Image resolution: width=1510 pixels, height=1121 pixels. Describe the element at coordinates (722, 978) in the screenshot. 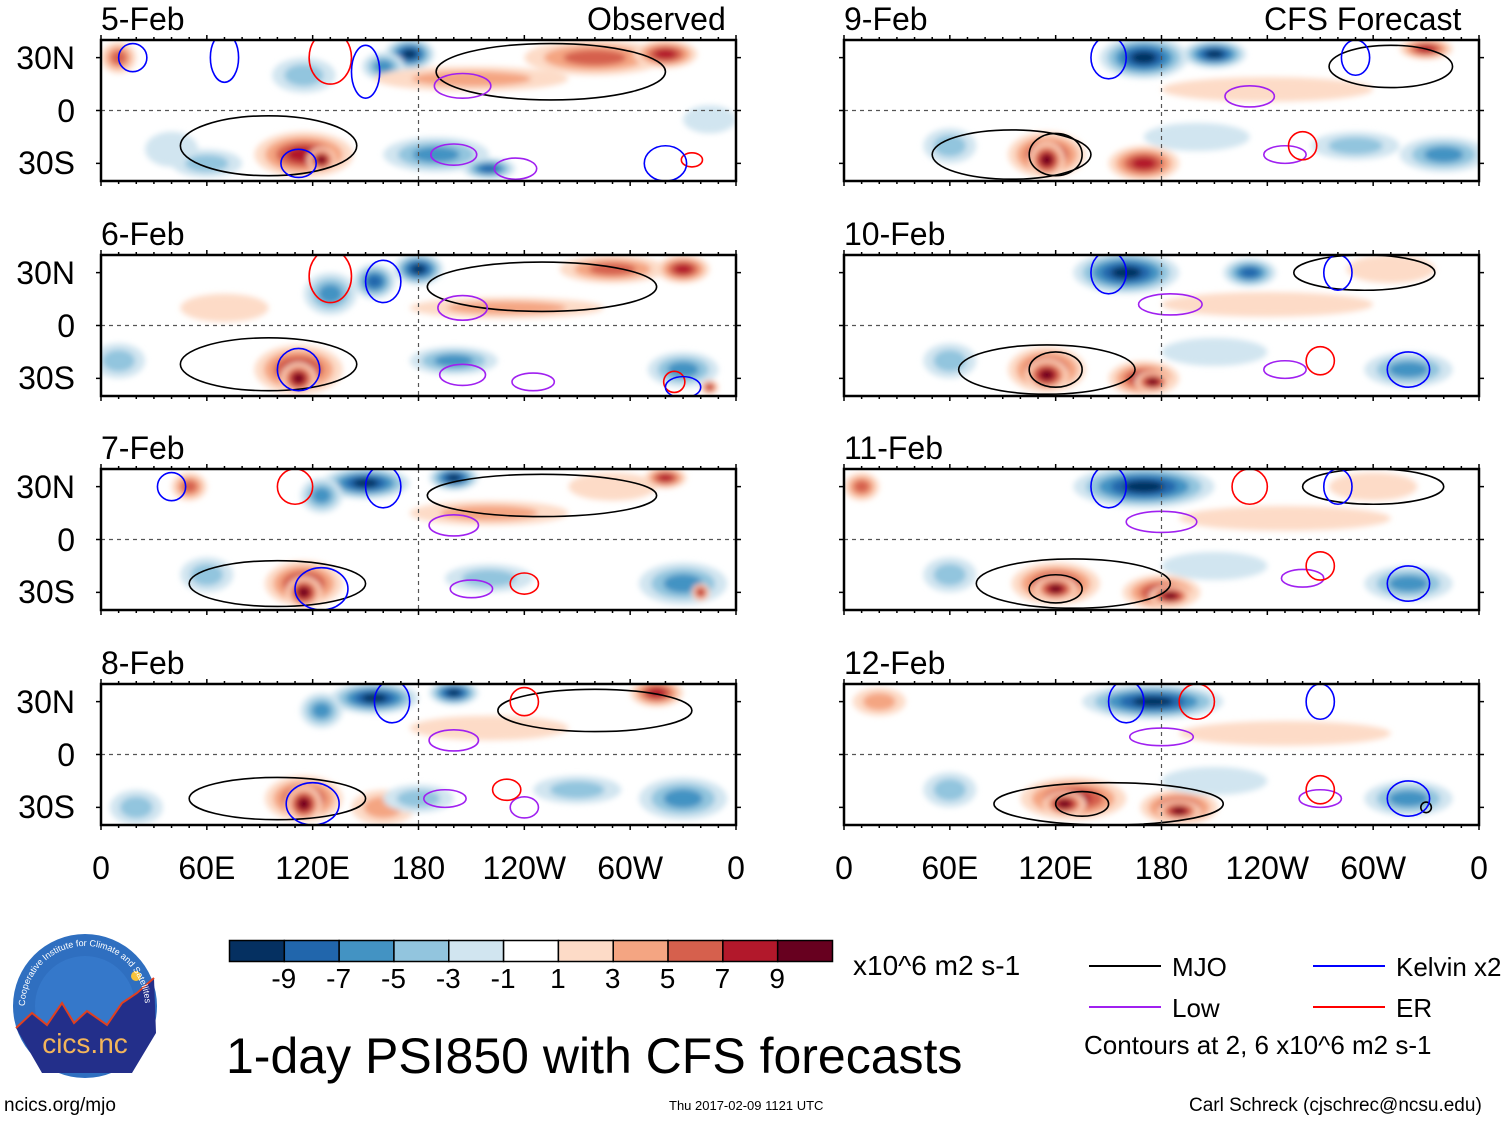

I see `colorbar-label: 7` at that location.